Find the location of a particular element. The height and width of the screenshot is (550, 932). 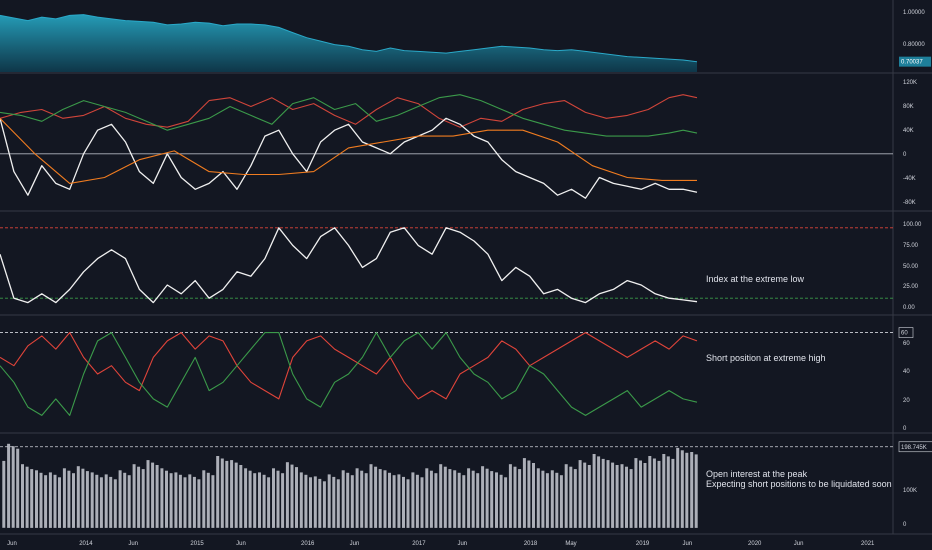

y-tick-label: 75.00 is located at coordinates (911, 246).